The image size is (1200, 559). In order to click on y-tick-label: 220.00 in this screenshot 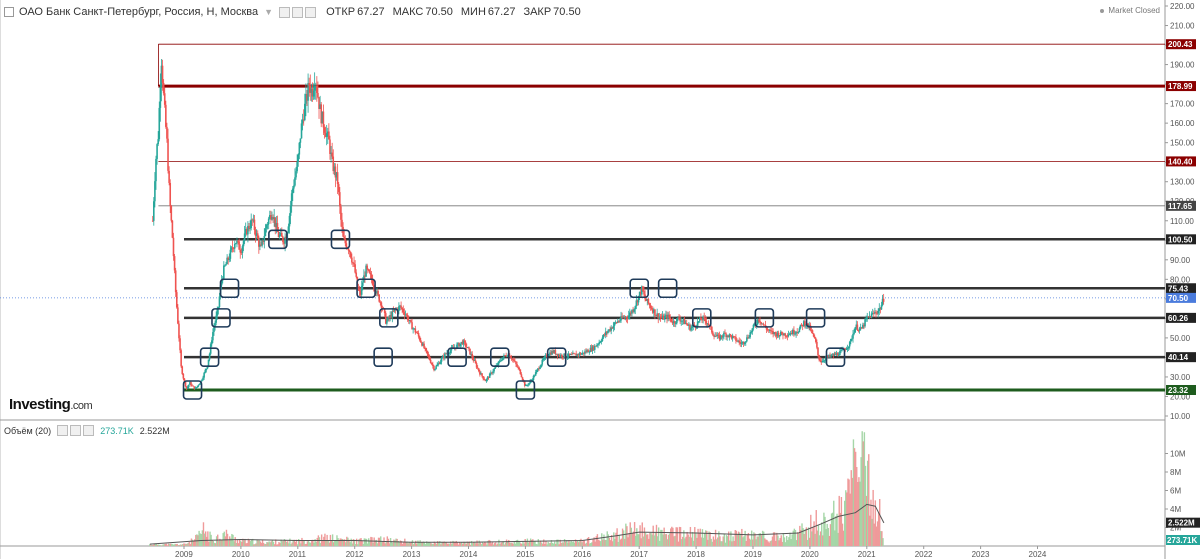, I will do `click(1182, 6)`.